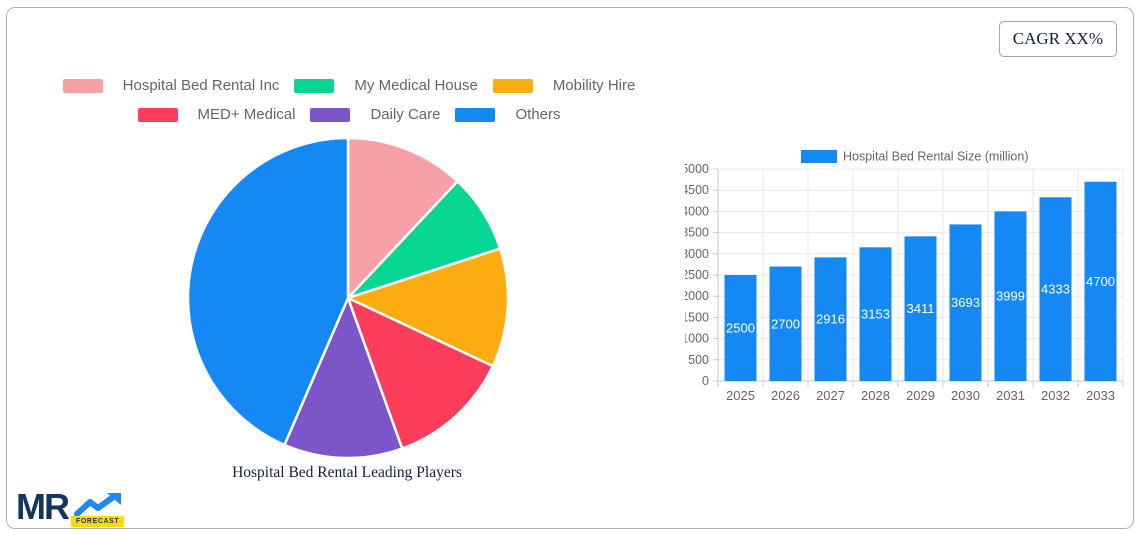 This screenshot has height=535, width=1140. Describe the element at coordinates (830, 395) in the screenshot. I see `x-tick-label: 2027` at that location.